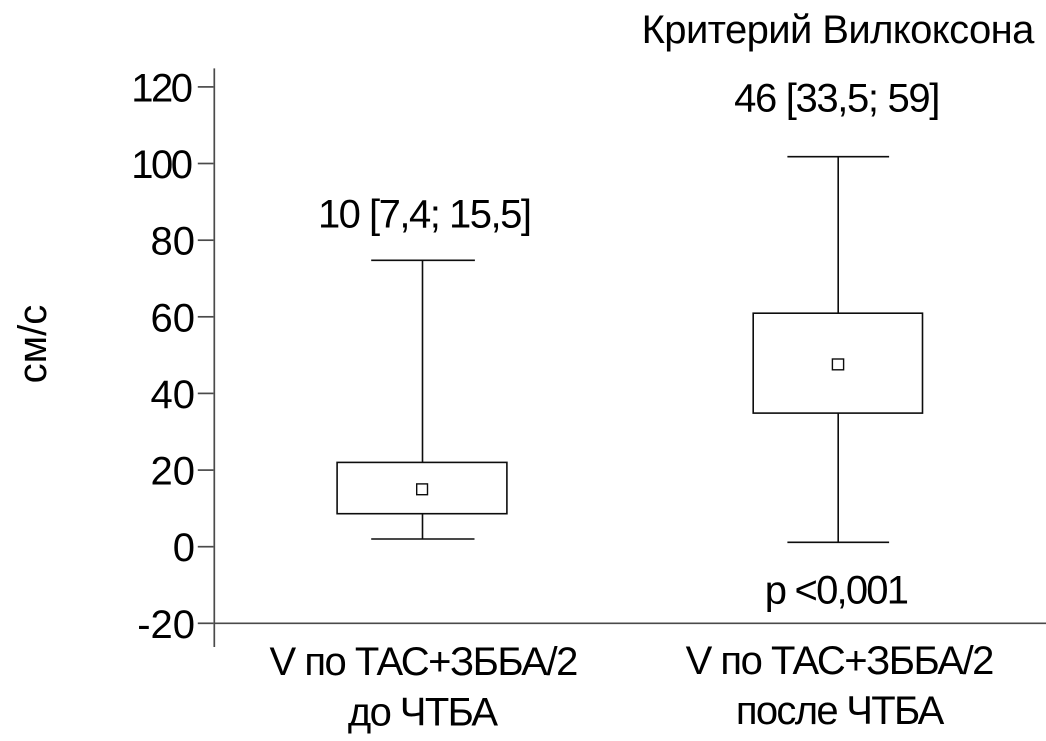 This screenshot has width=1046, height=741. I want to click on svg-text: Критерий Вилкоксона, so click(839, 30).